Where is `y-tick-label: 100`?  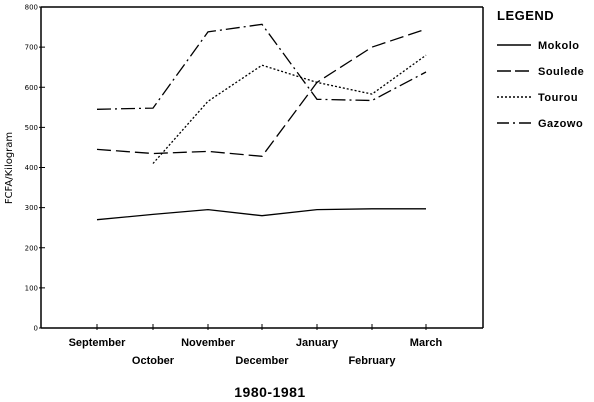 y-tick-label: 100 is located at coordinates (31, 288).